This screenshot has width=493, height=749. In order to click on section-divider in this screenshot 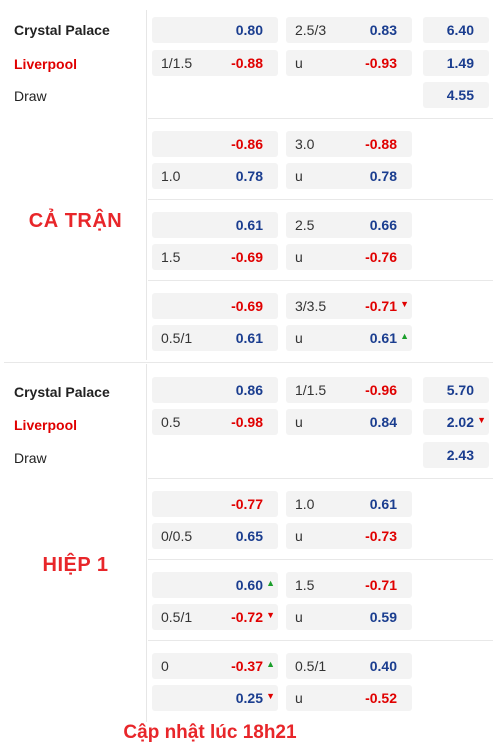, I will do `click(248, 362)`.